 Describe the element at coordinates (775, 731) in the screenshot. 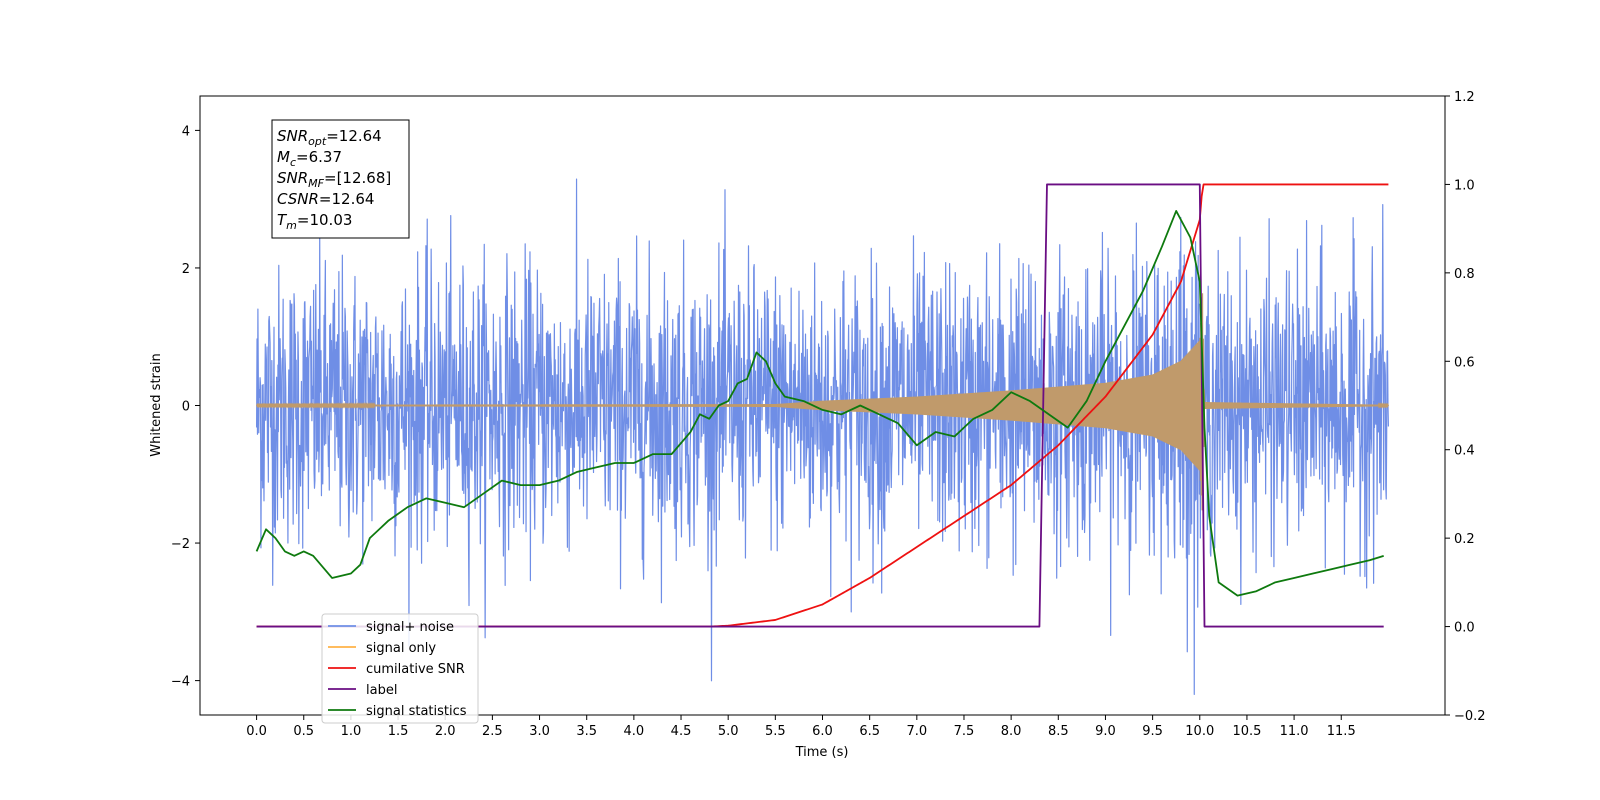

I see `x-tick-label: 5.5` at that location.